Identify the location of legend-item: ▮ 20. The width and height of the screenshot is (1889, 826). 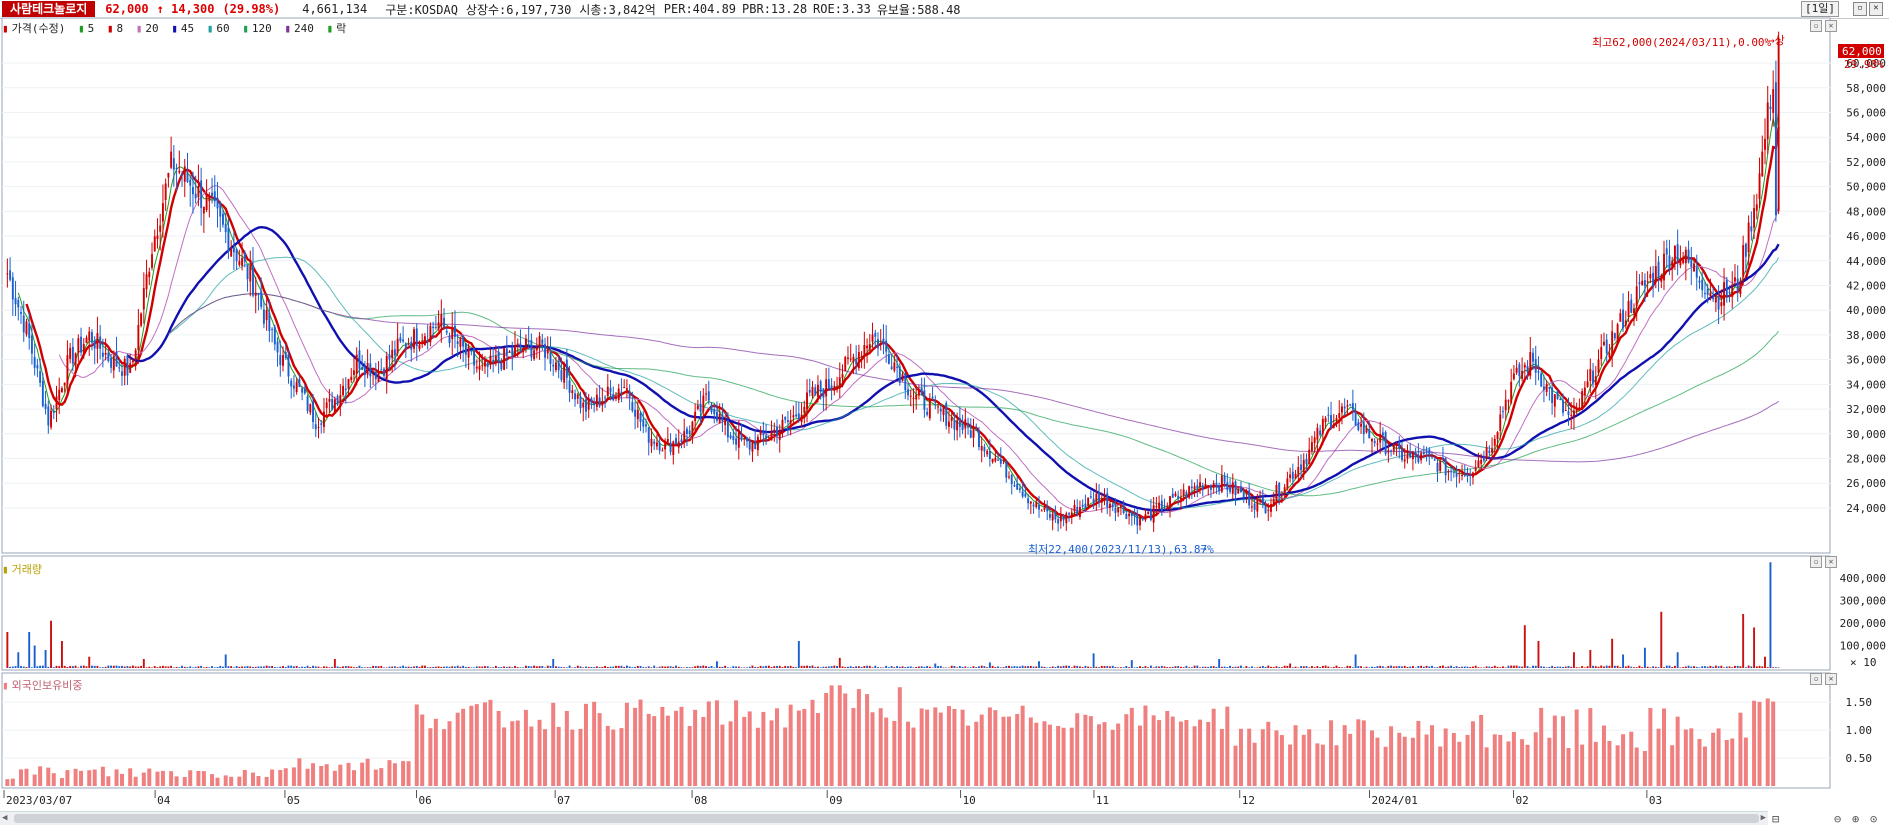
(147, 28).